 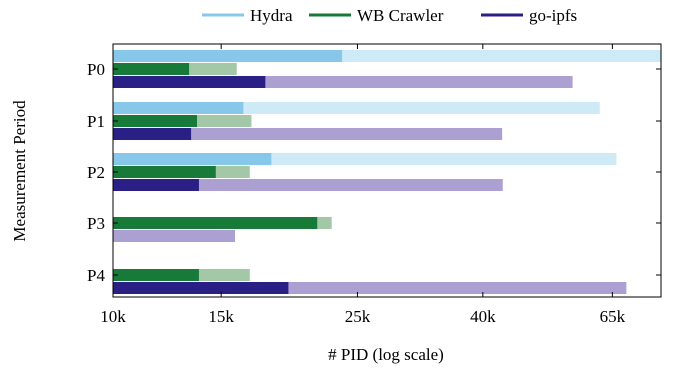 I want to click on bar-wb-crawler-p3-dark, so click(x=215, y=223).